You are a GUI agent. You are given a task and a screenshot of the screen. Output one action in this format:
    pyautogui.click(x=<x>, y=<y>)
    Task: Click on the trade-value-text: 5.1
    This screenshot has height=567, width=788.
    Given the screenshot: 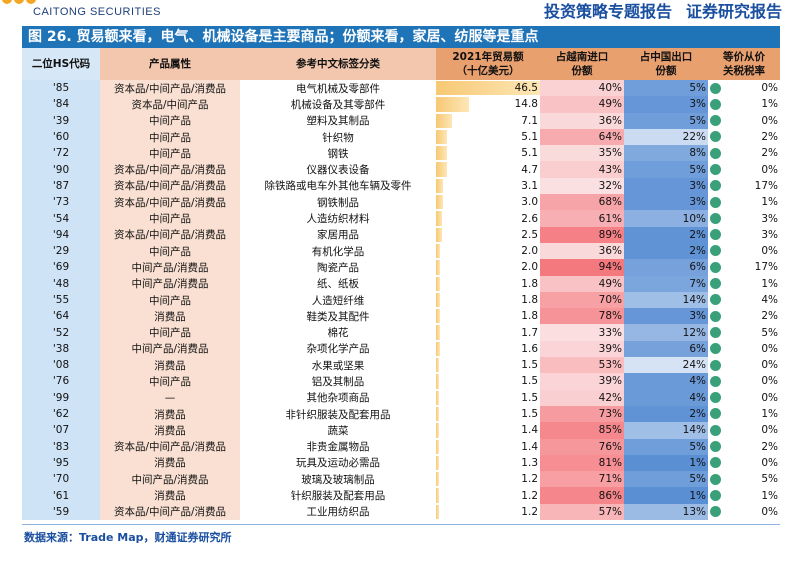 What is the action you would take?
    pyautogui.click(x=529, y=153)
    